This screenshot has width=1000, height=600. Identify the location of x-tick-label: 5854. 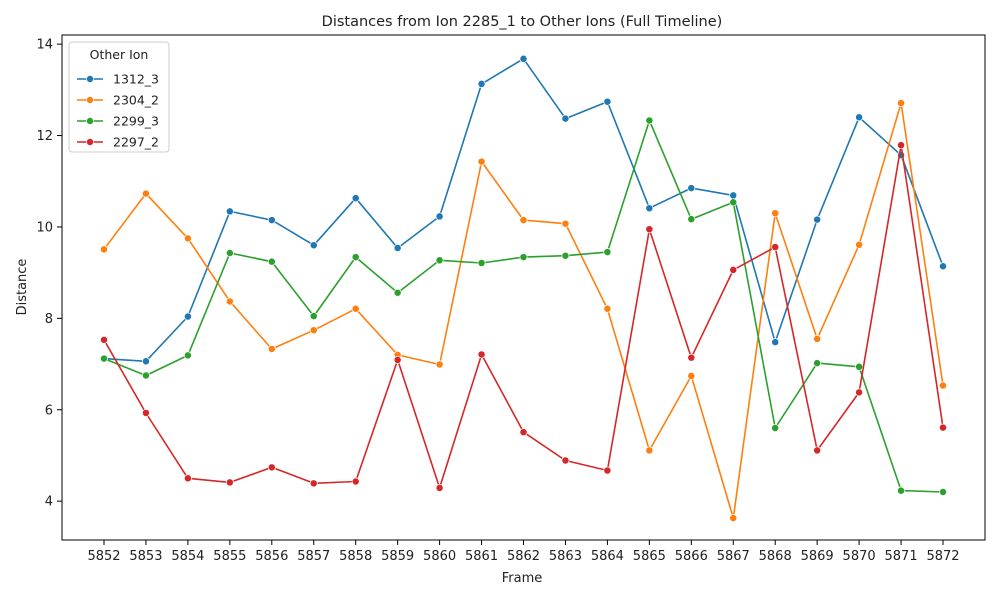
(187, 556).